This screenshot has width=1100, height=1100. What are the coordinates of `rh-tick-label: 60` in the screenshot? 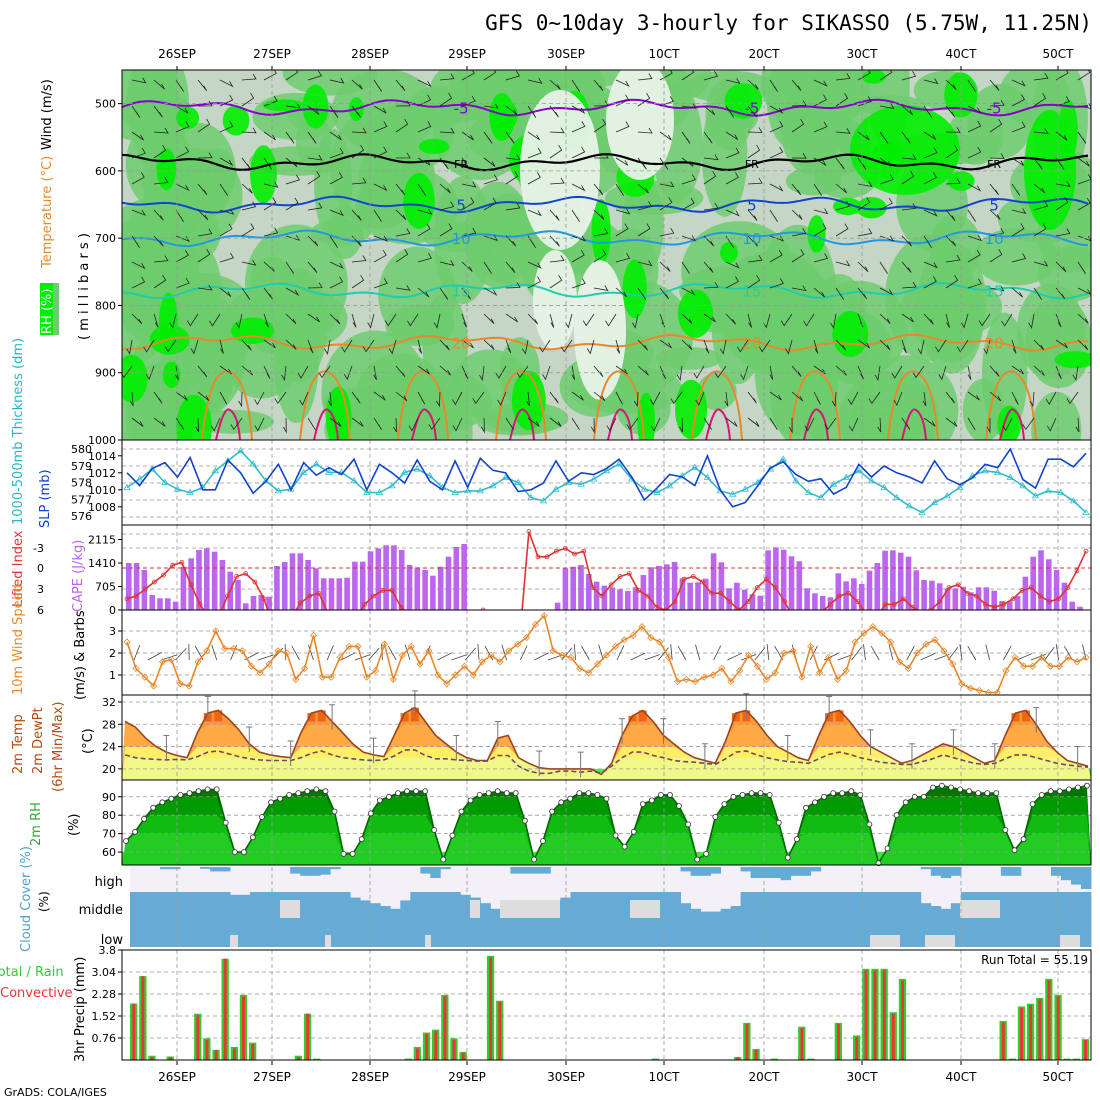 It's located at (109, 852).